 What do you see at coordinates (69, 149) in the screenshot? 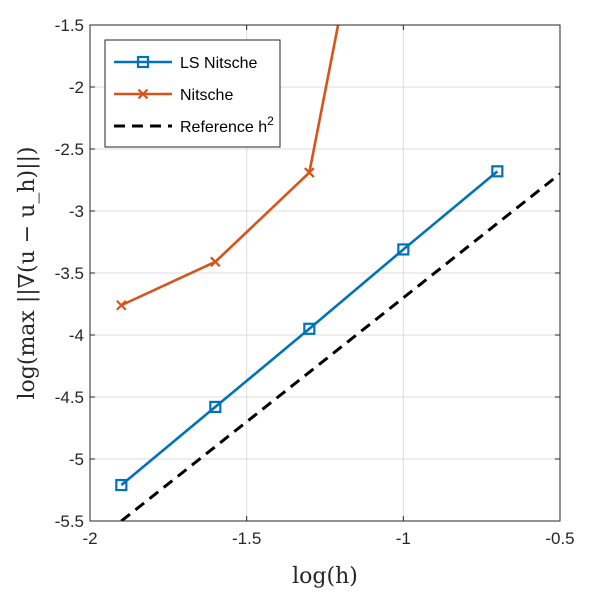
I see `y-tick-label: -2.5` at bounding box center [69, 149].